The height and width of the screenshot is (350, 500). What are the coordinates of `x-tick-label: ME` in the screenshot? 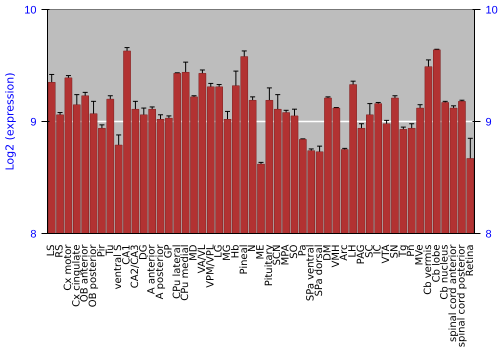 It's located at (261, 252).